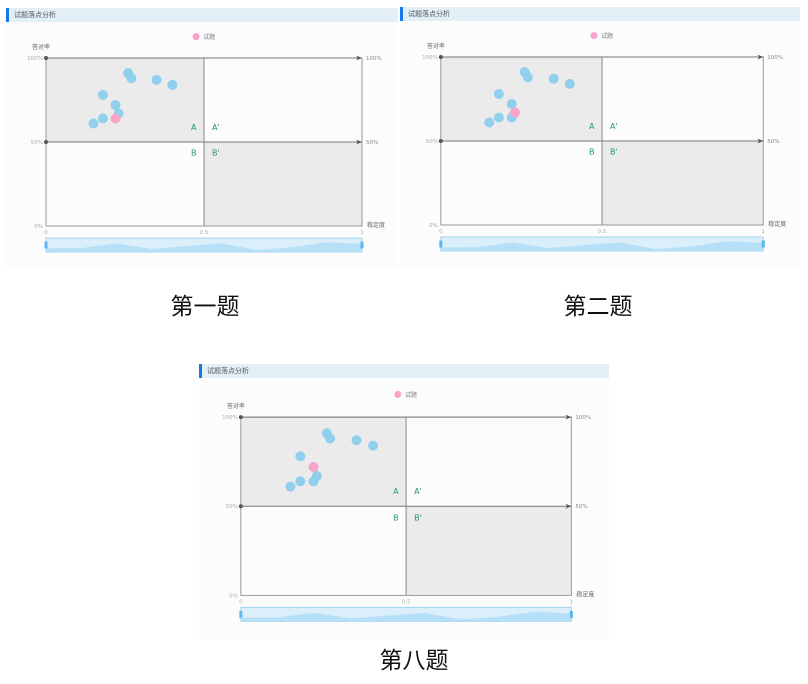 The height and width of the screenshot is (684, 808). Describe the element at coordinates (414, 661) in the screenshot. I see `chart-caption: 第八题` at that location.